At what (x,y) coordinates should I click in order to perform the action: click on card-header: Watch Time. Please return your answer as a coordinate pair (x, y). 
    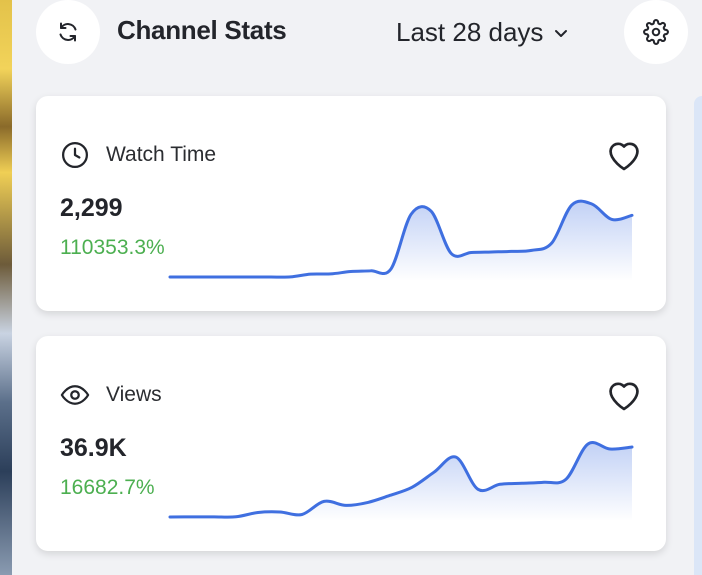
    Looking at the image, I should click on (138, 155).